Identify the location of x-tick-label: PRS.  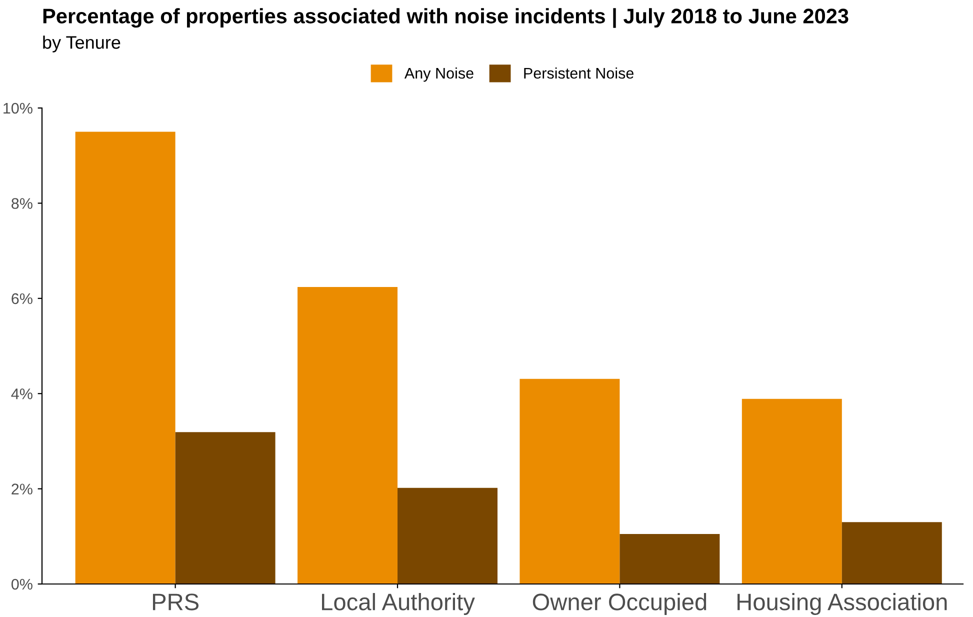
(175, 602).